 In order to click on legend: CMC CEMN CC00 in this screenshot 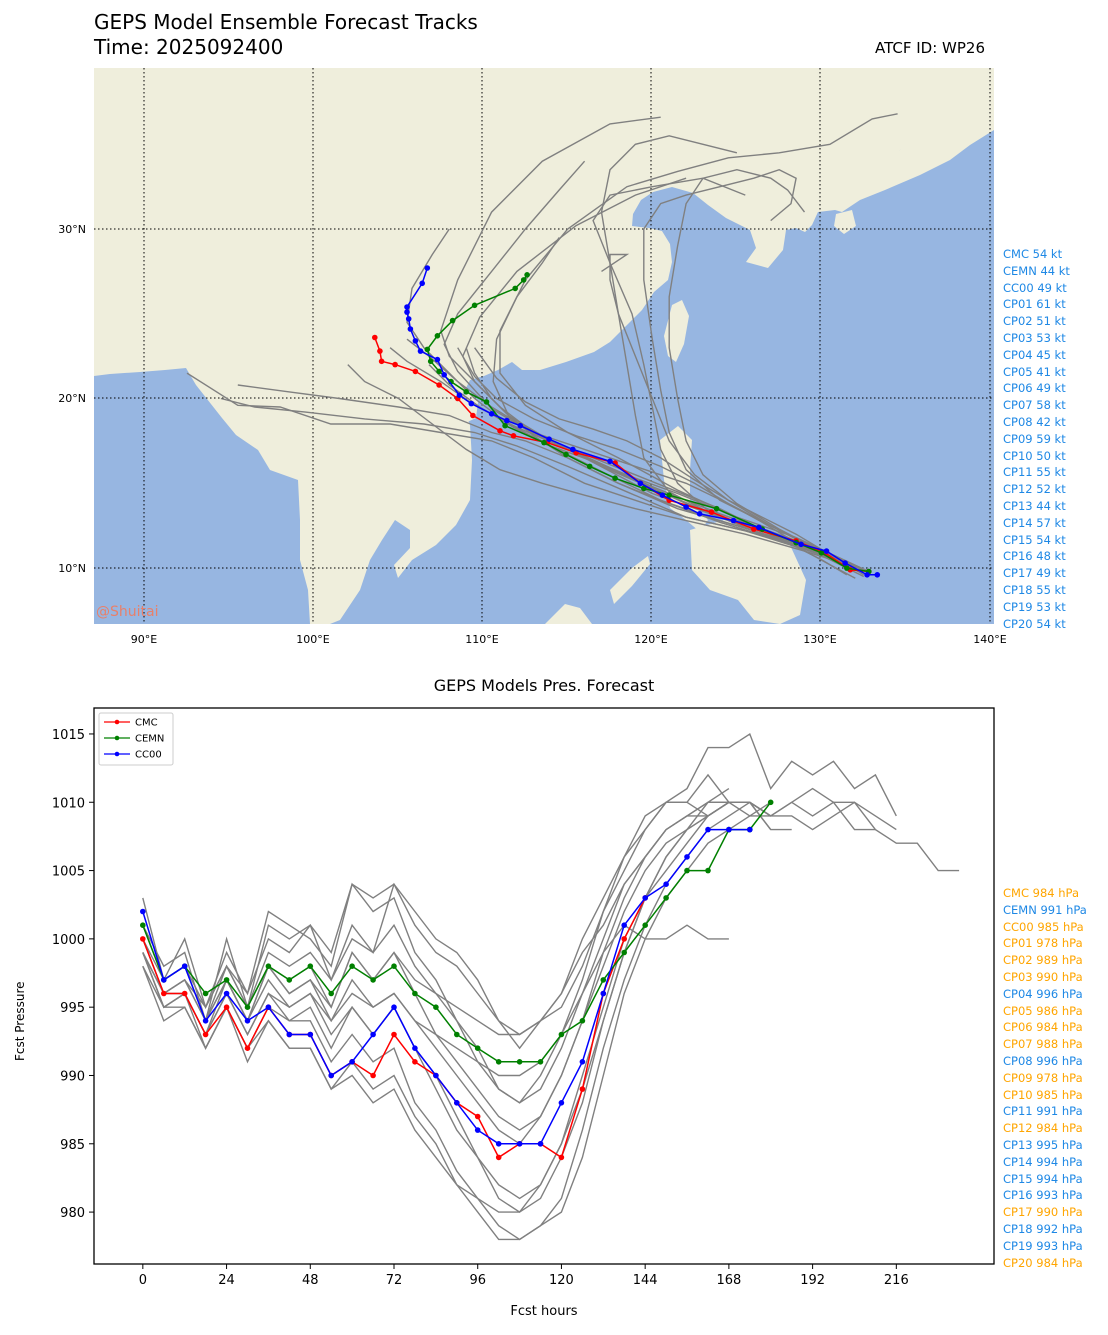, I will do `click(136, 739)`.